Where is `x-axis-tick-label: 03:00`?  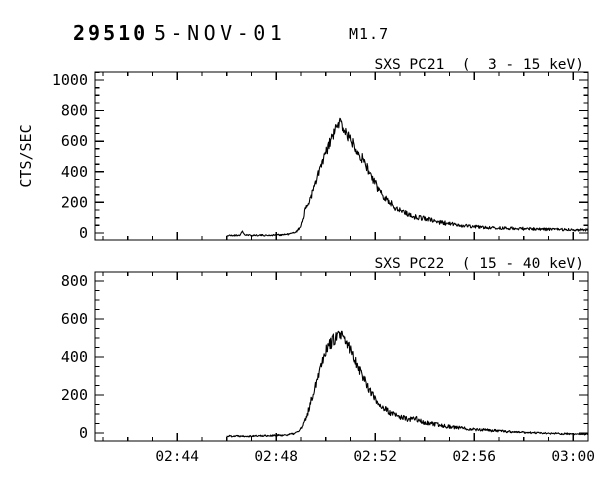
x-axis-tick-label: 03:00 is located at coordinates (573, 457).